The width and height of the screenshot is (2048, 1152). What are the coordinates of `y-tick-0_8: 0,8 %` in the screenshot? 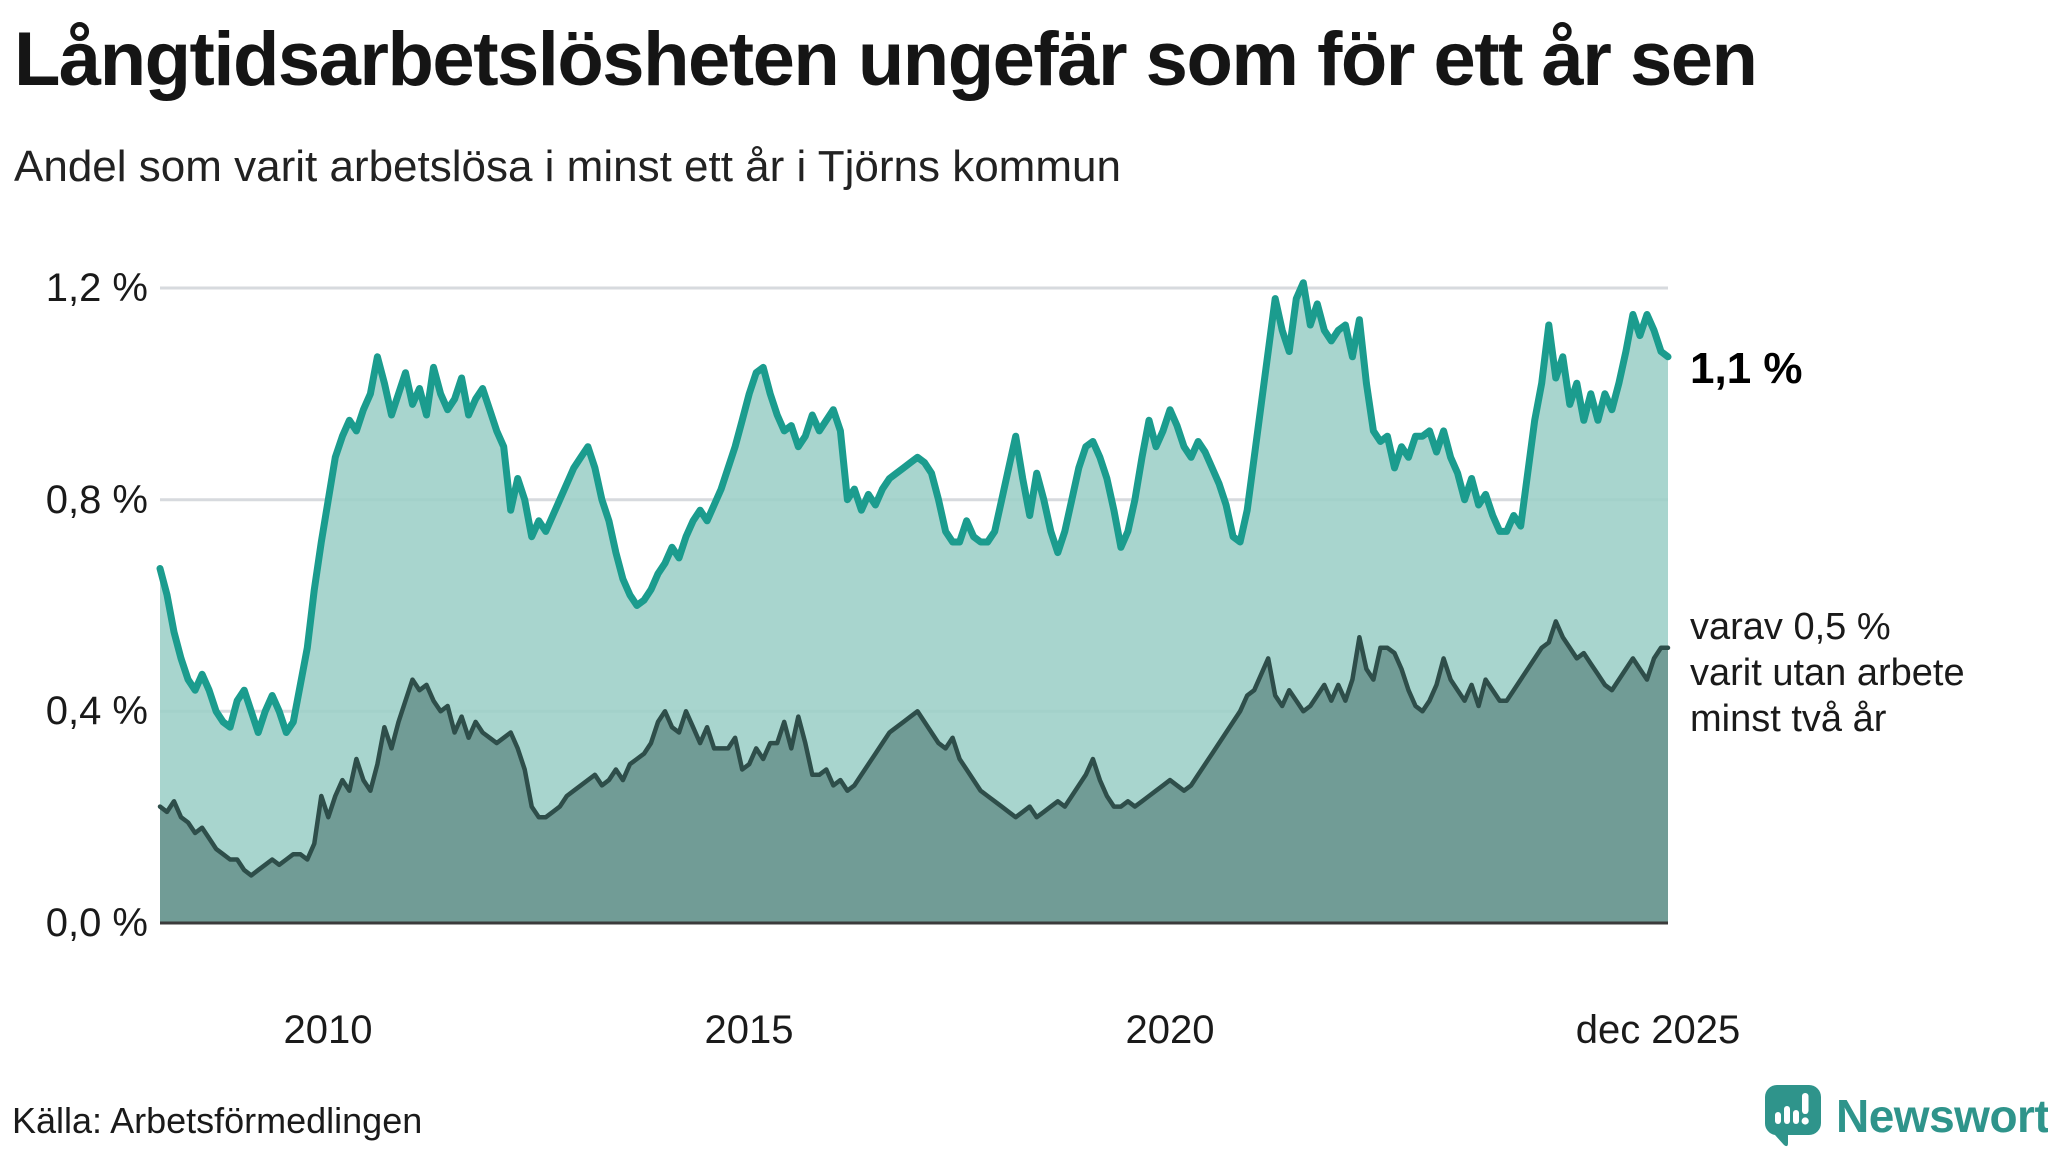 It's located at (96, 500).